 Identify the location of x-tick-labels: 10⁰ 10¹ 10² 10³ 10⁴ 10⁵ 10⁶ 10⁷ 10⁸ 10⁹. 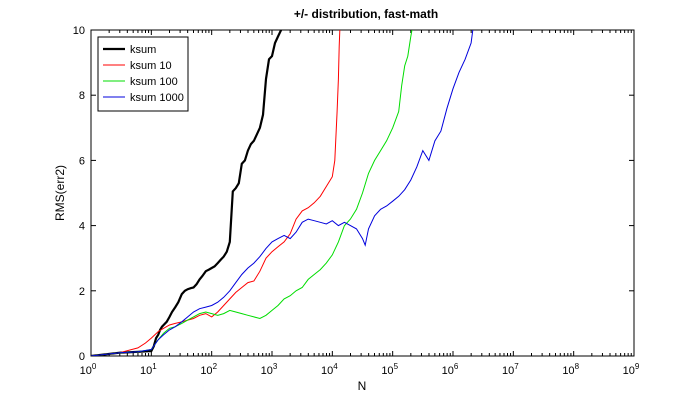
(360, 369).